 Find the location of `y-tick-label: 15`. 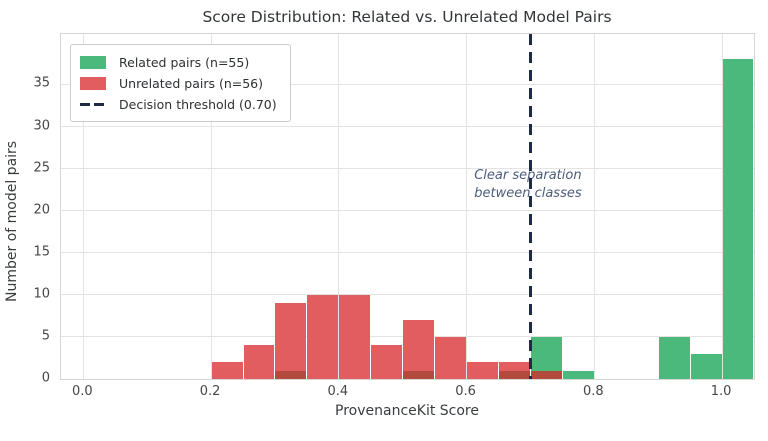

y-tick-label: 15 is located at coordinates (41, 252).